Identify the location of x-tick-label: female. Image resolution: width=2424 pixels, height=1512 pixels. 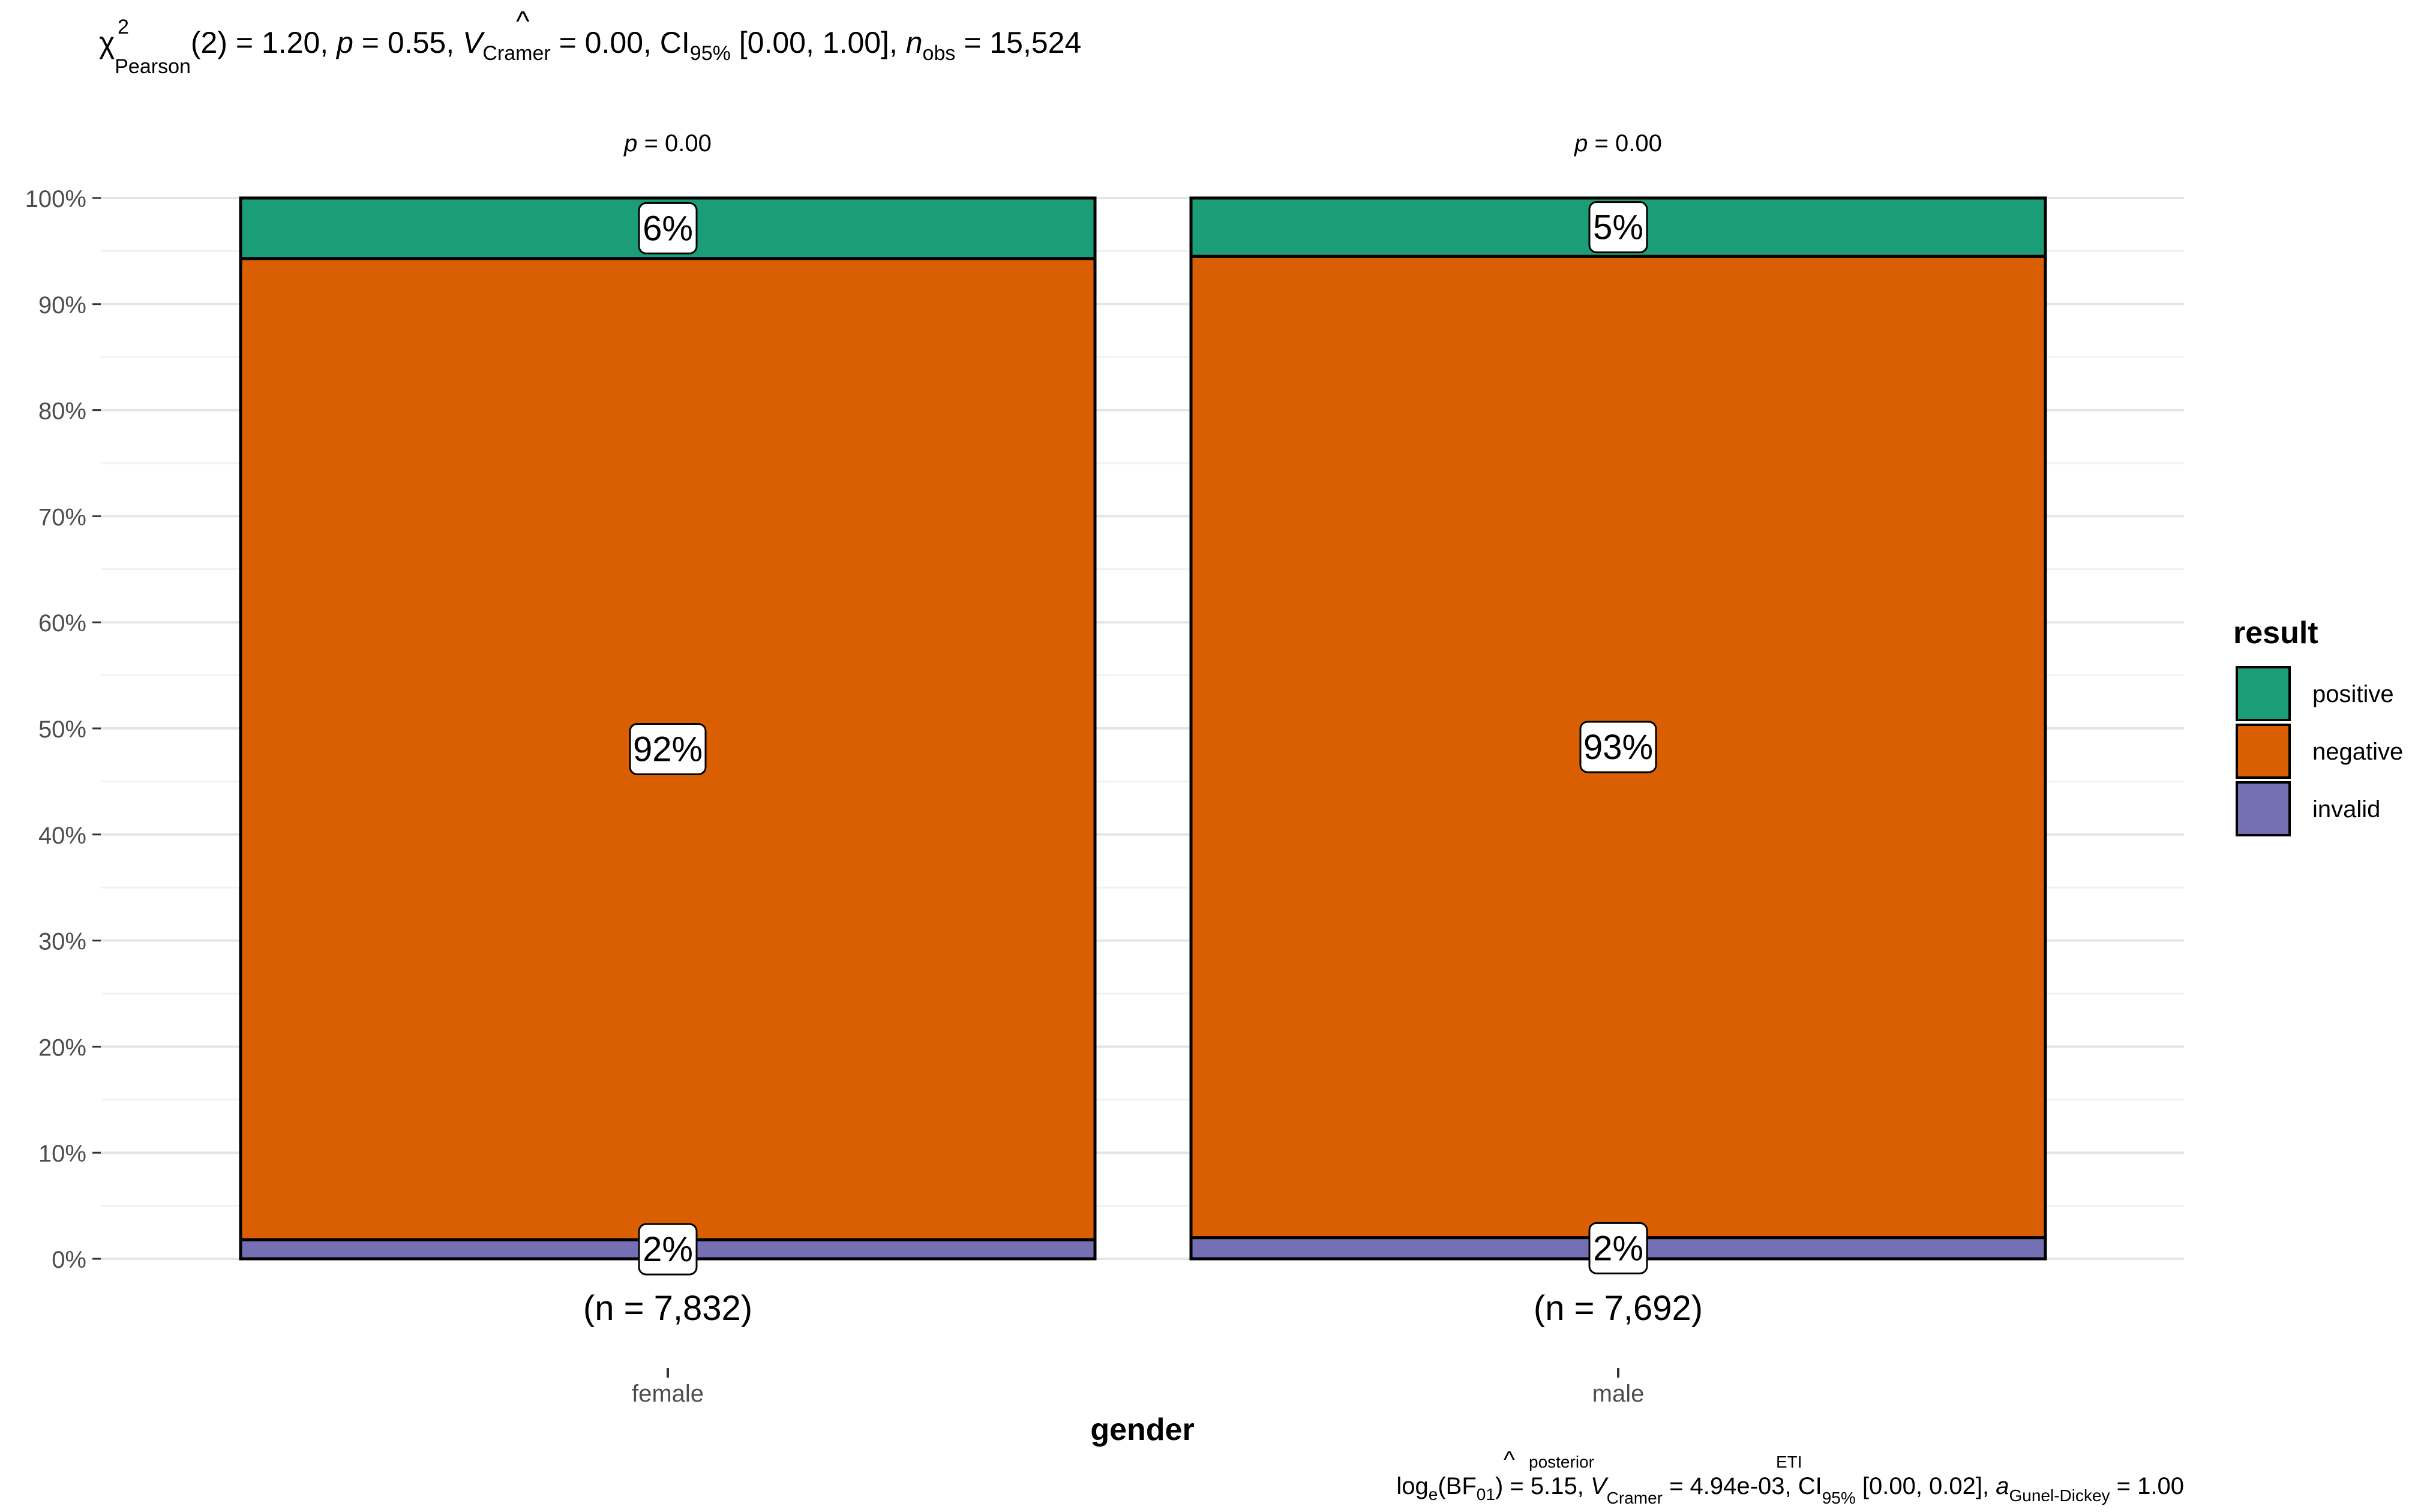
(668, 1394).